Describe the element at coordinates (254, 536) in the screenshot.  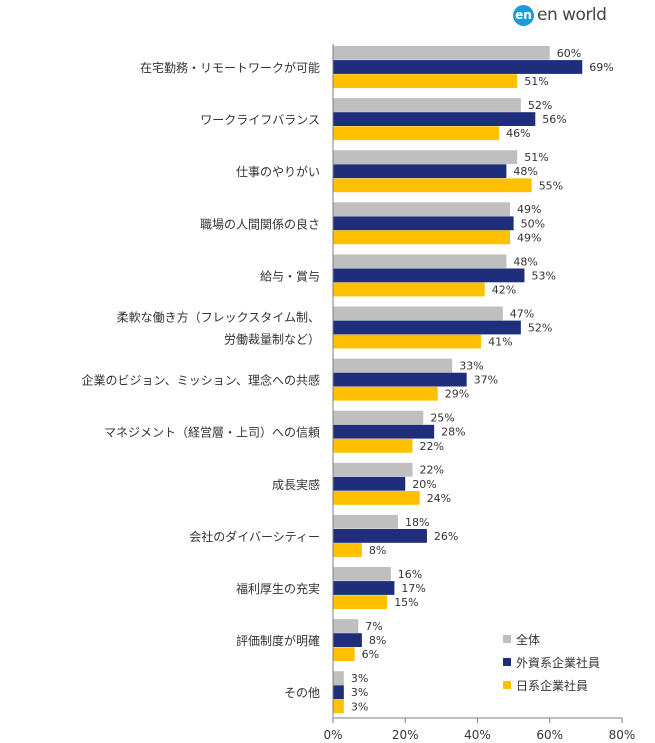
I see `category-label: 会社のダイバーシティー` at that location.